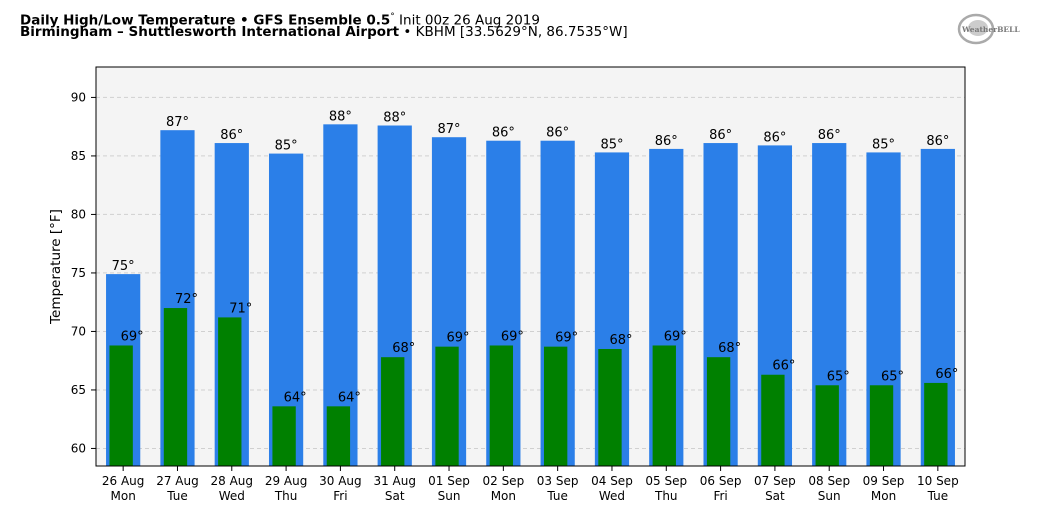 Image resolution: width=1040 pixels, height=516 pixels. Describe the element at coordinates (558, 481) in the screenshot. I see `x-tick-label-date: 03 Sep` at that location.